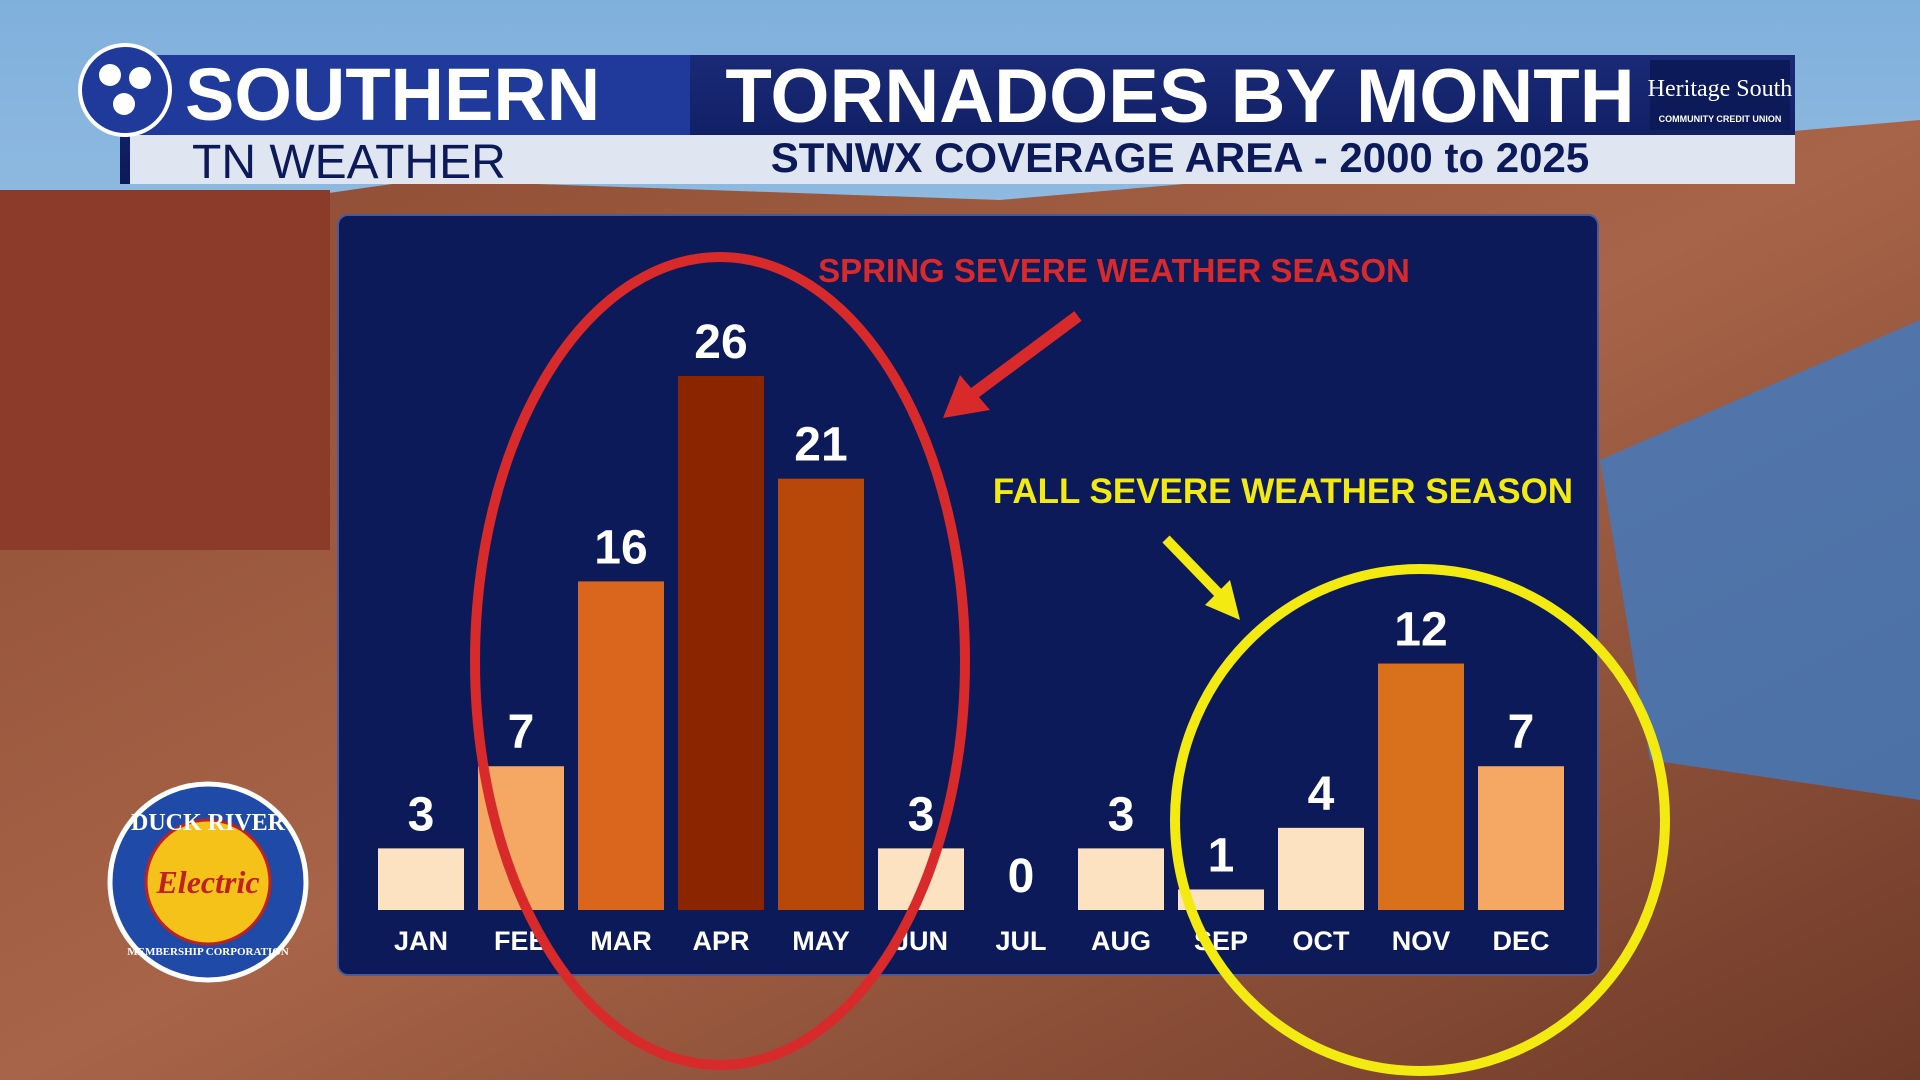 This screenshot has width=1920, height=1080. What do you see at coordinates (421, 941) in the screenshot?
I see `x-tick-label: JAN` at bounding box center [421, 941].